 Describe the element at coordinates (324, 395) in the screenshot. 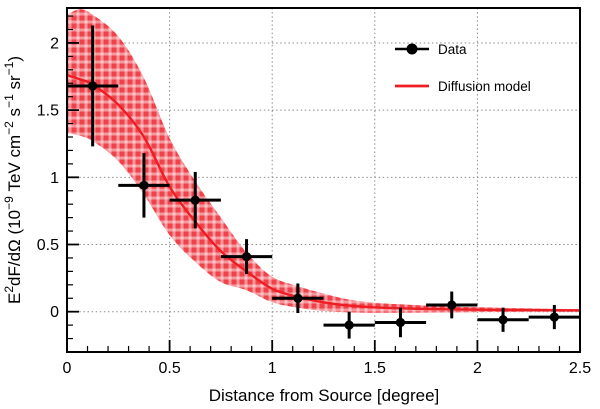

I see `x-axis-title: Distance from Source [degree]` at that location.